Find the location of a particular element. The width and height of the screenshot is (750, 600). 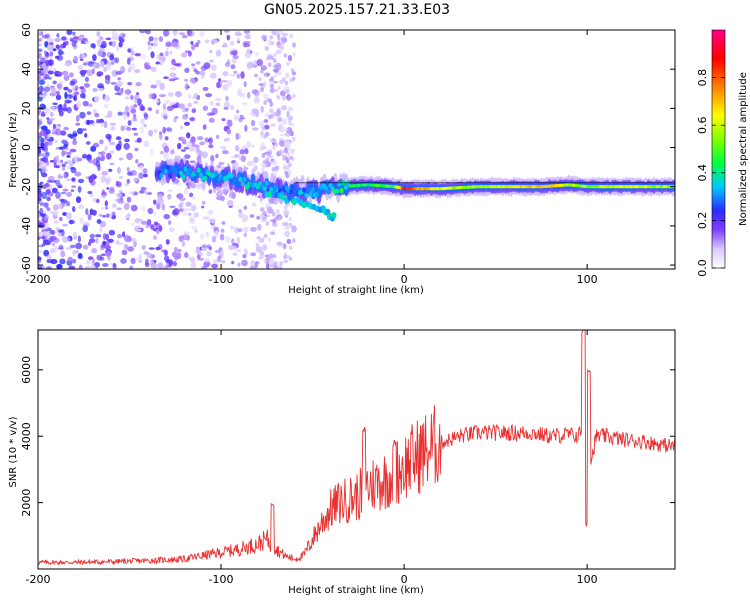

x-tick-label: 0 is located at coordinates (404, 579).